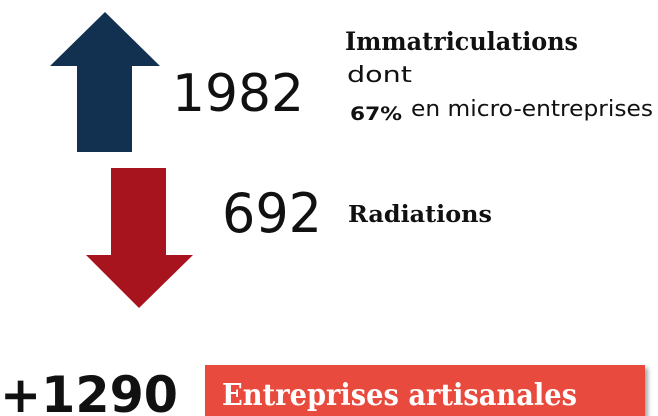 The width and height of the screenshot is (658, 416). I want to click on registrations-label: Immatriculations, so click(461, 41).